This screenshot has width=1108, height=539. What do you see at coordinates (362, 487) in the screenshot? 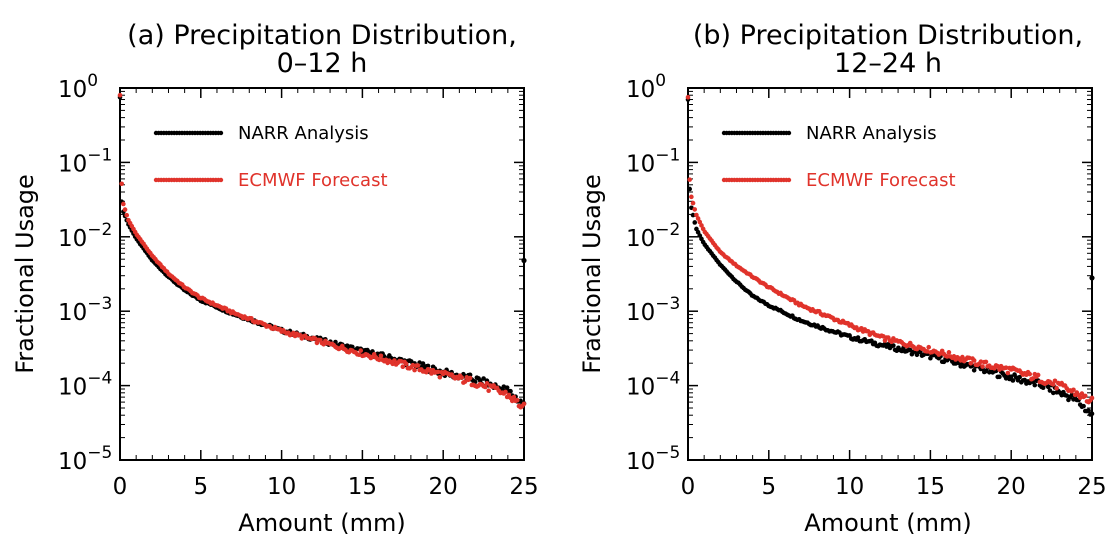
I see `x-tick-label: 15` at bounding box center [362, 487].